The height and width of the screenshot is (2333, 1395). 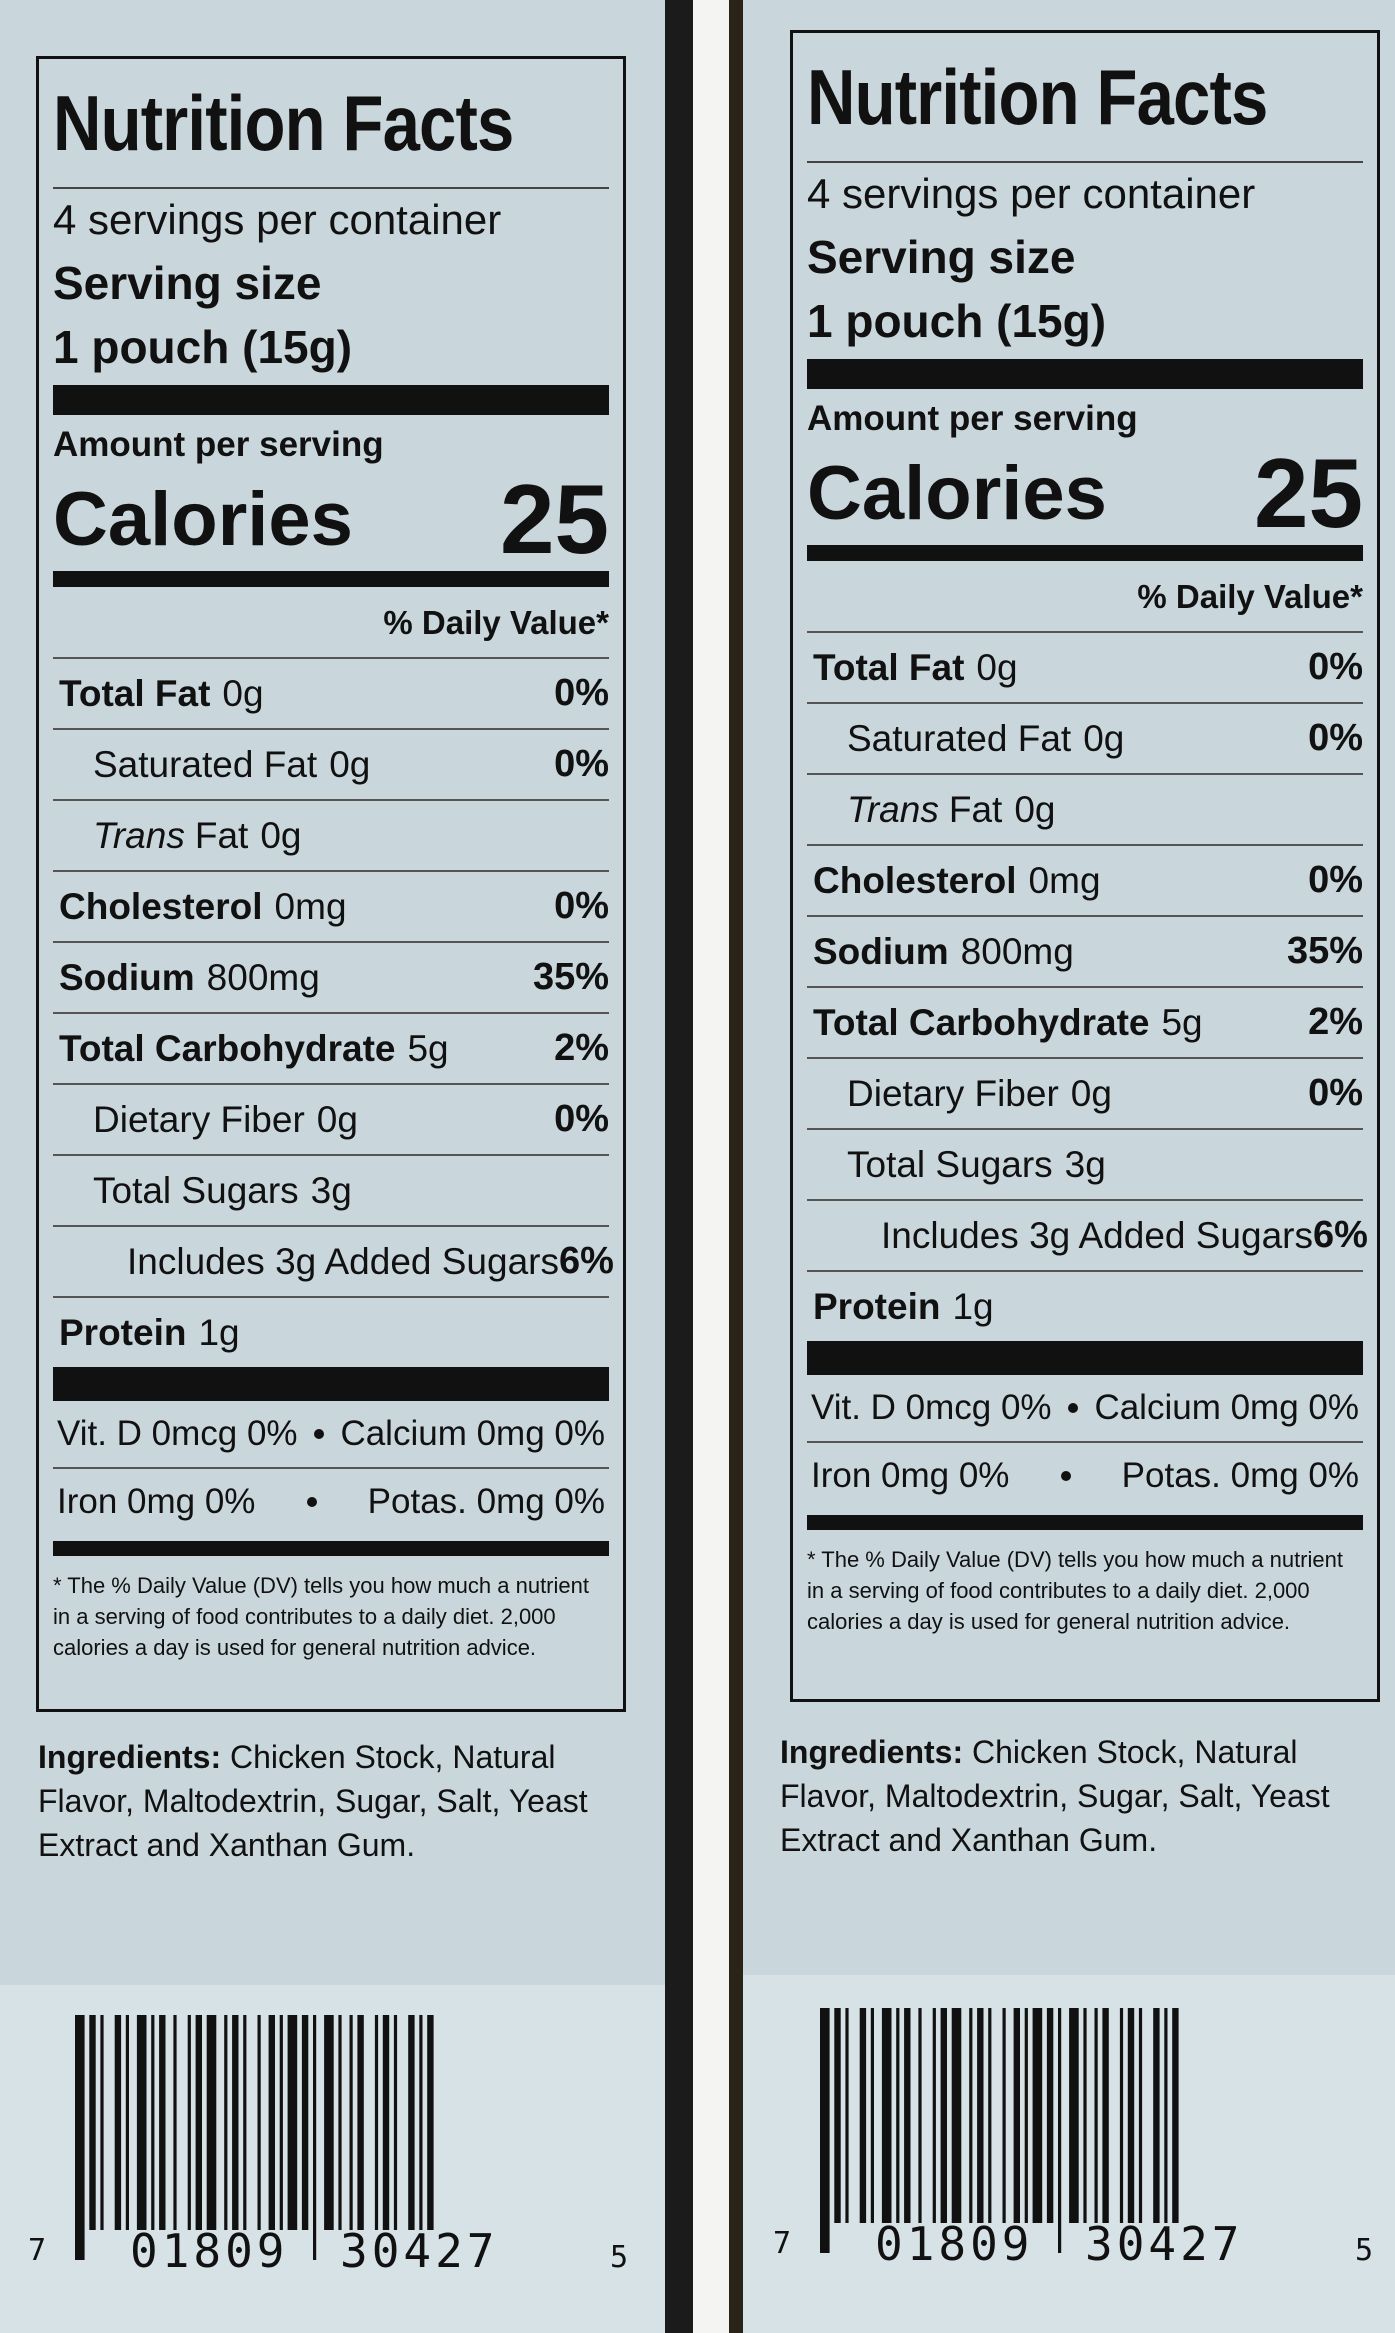 What do you see at coordinates (331, 1434) in the screenshot?
I see `vitamin-row: Vit. D 0mcg 0% Calcium 0mg 0%` at bounding box center [331, 1434].